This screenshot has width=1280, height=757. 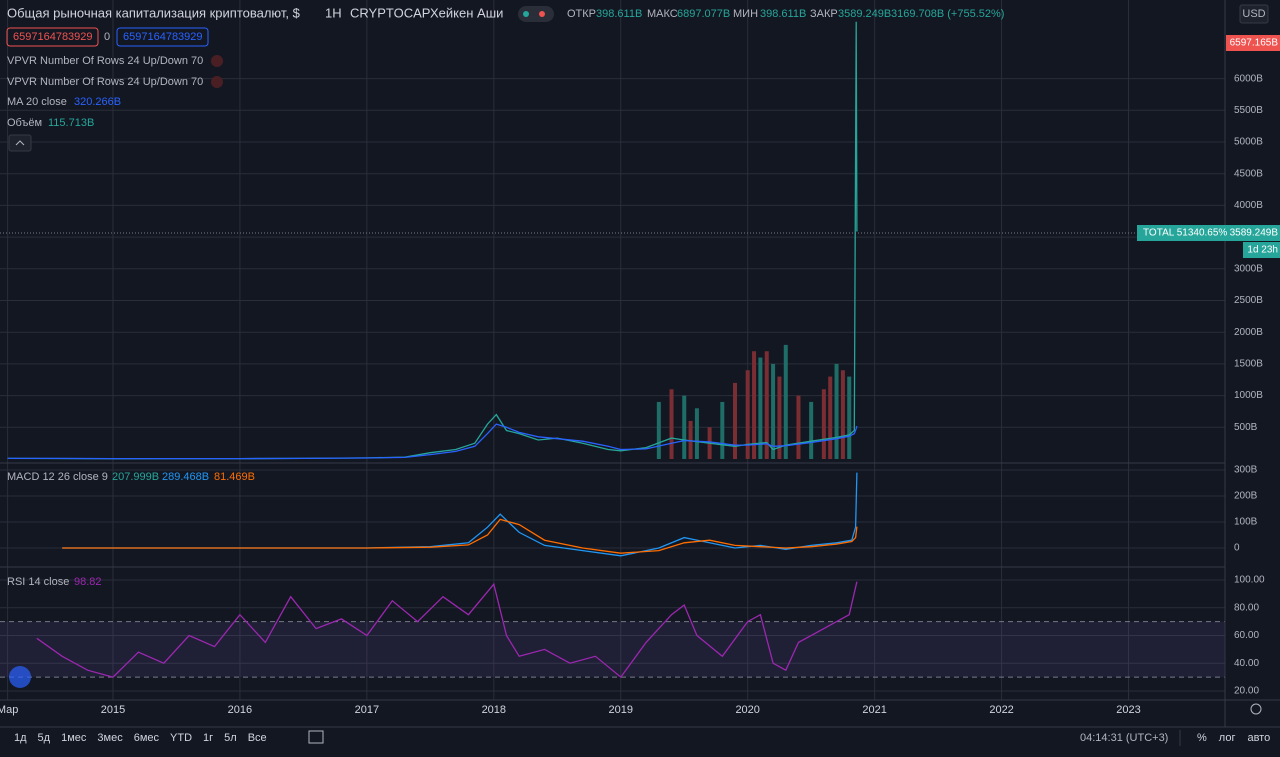 I want to click on ma-label: MA 20 close, so click(x=37, y=102).